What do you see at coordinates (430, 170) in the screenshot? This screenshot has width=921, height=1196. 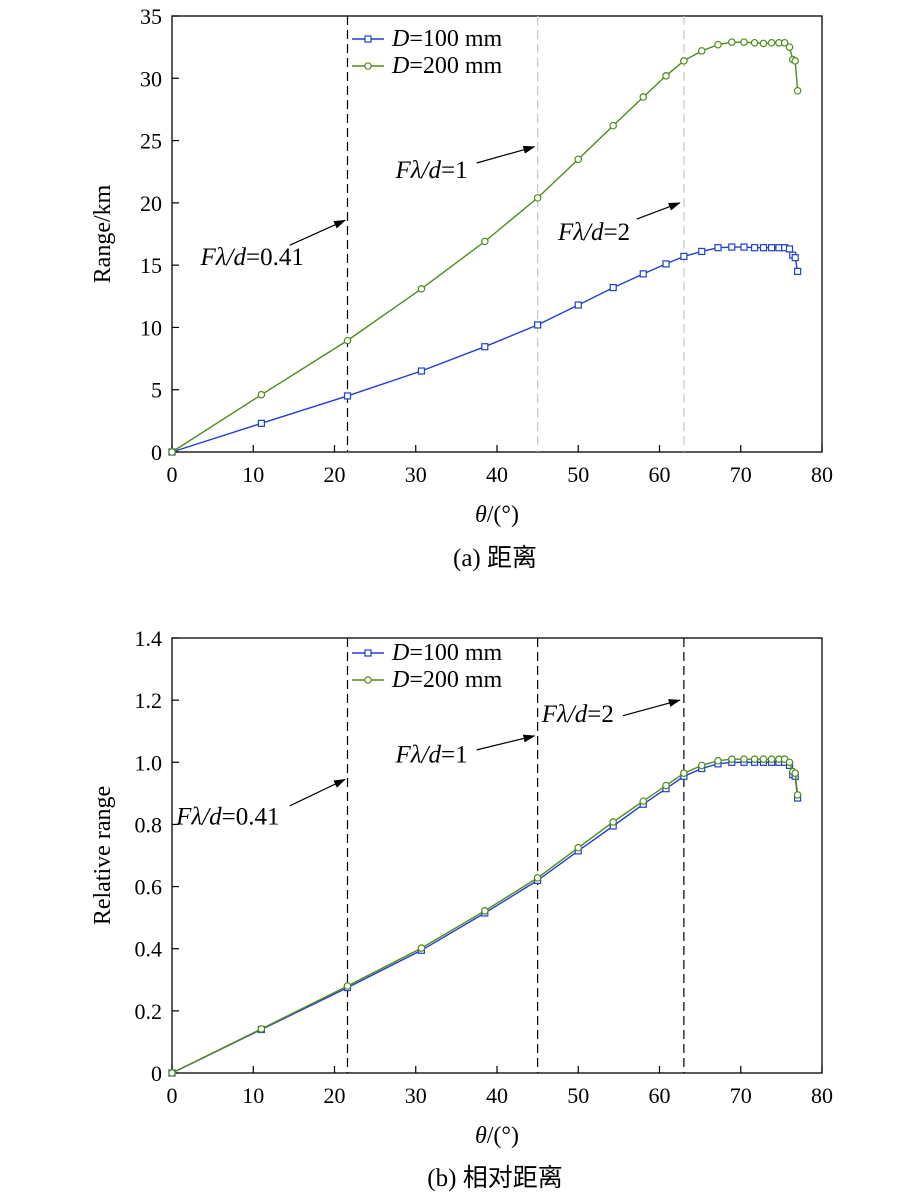 I see `annotation-label: Fλ/d=1` at bounding box center [430, 170].